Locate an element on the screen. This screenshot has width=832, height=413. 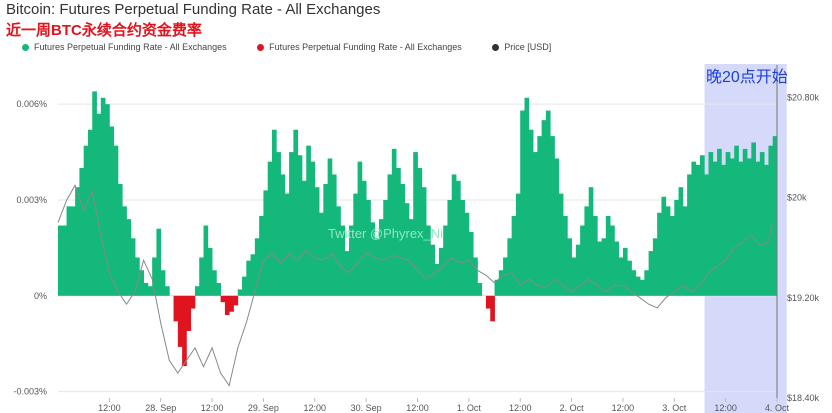
legend-dot-red is located at coordinates (261, 48).